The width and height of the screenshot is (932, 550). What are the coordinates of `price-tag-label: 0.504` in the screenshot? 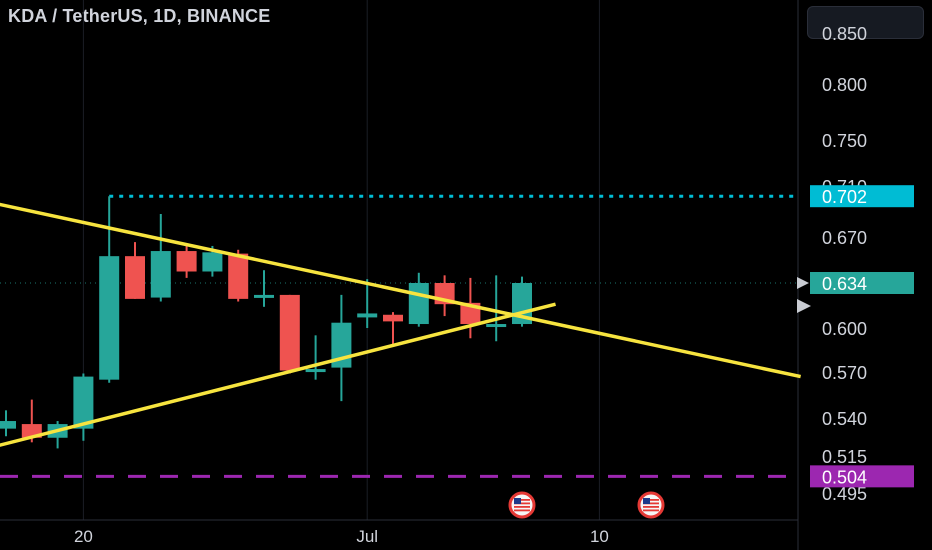 It's located at (844, 477).